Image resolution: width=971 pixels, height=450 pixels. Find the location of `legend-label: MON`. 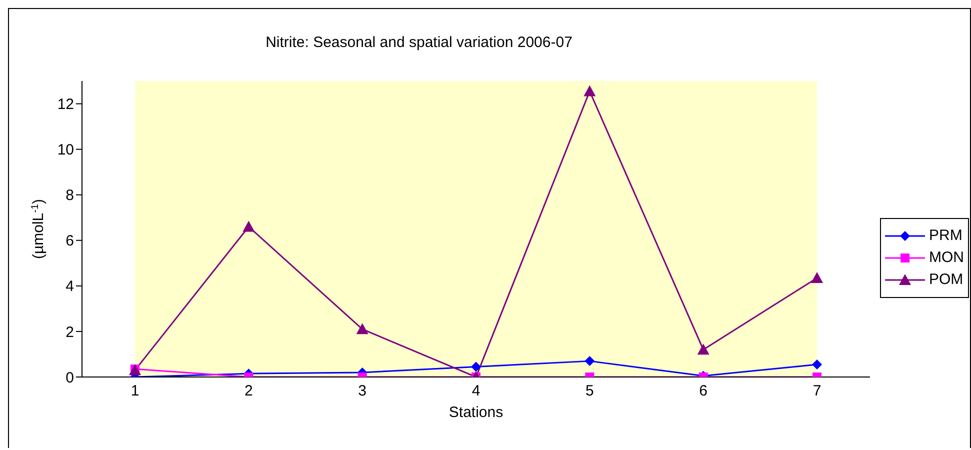

legend-label: MON is located at coordinates (946, 258).